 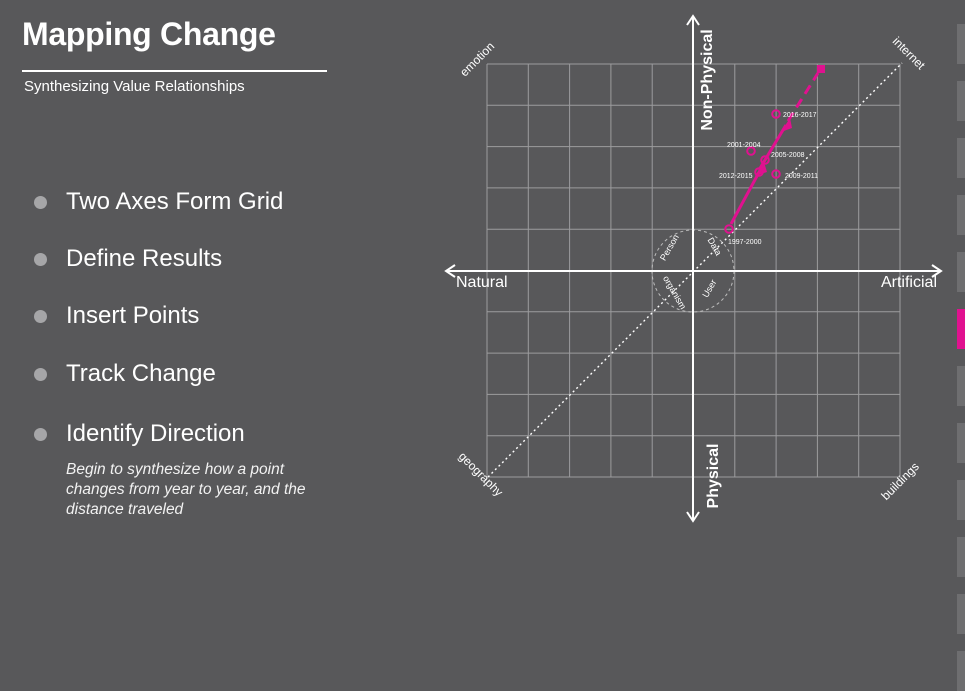 I want to click on year-label: 2012-2015, so click(x=736, y=176).